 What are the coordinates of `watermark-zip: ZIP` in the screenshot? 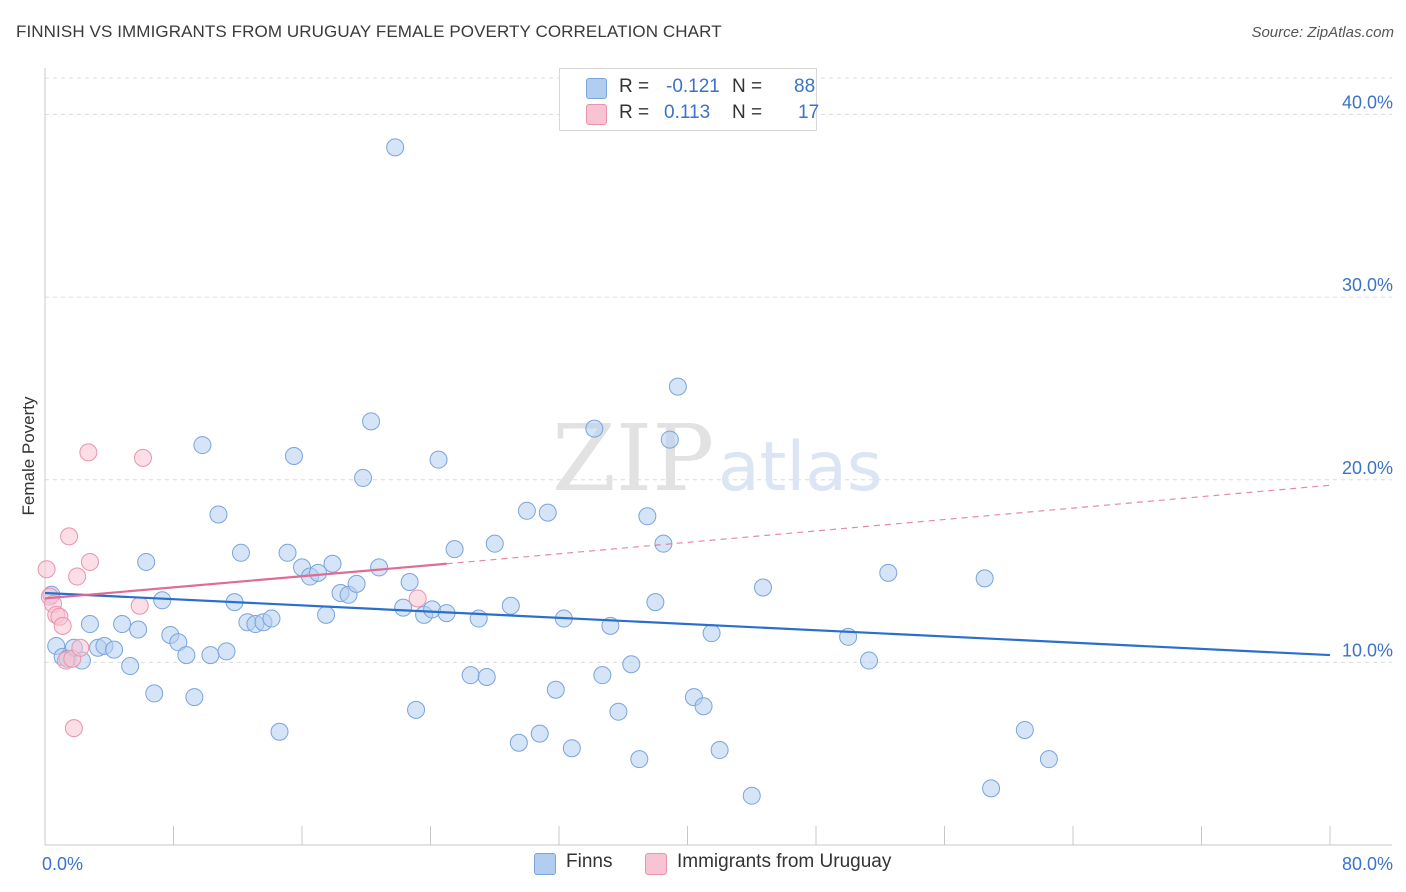 It's located at (633, 458).